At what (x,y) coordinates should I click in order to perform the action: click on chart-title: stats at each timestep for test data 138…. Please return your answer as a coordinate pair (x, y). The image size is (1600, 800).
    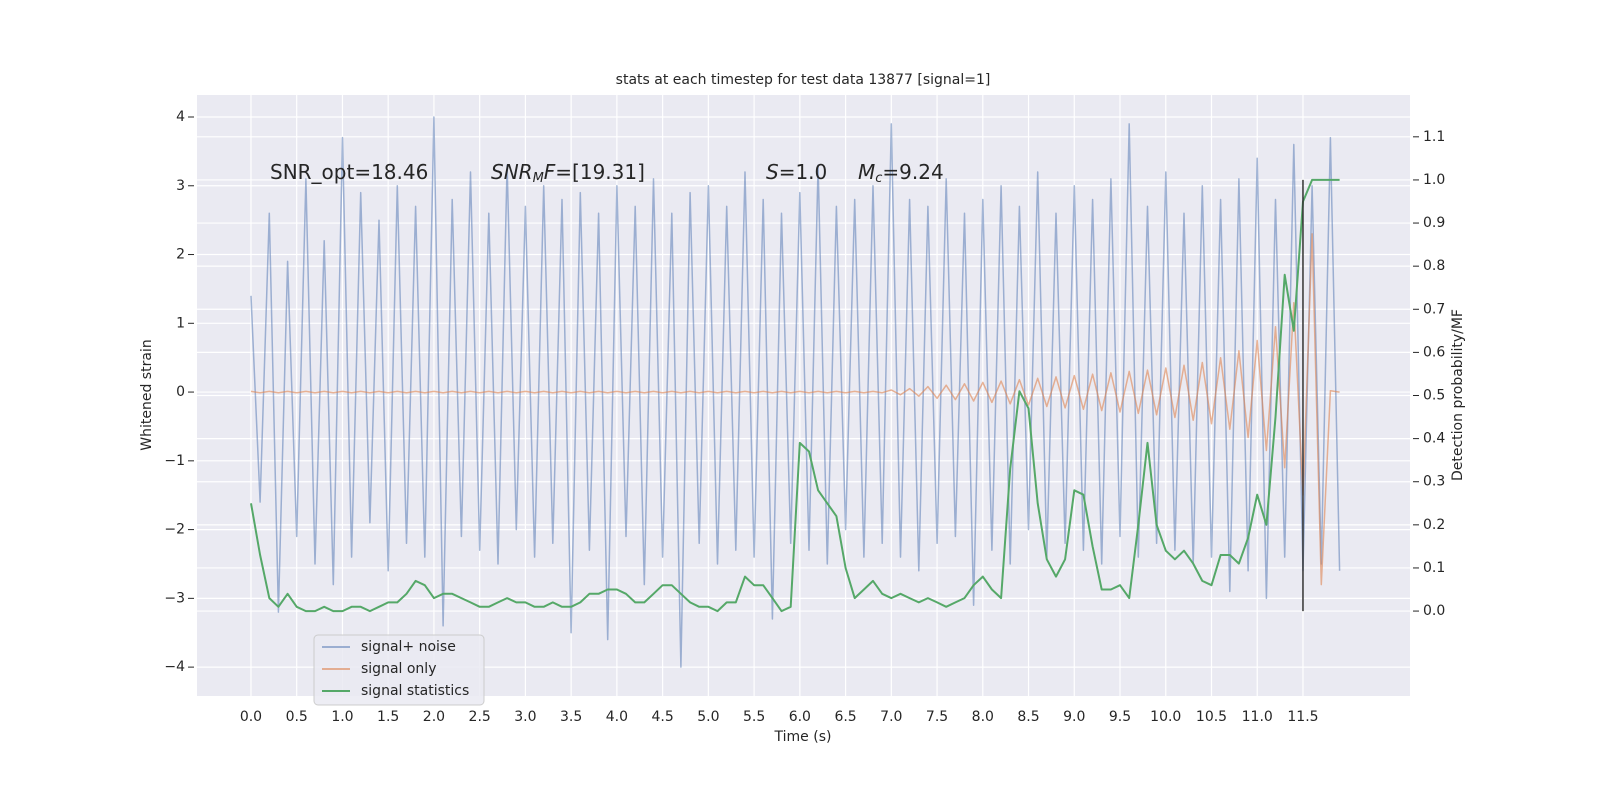
    Looking at the image, I should click on (803, 80).